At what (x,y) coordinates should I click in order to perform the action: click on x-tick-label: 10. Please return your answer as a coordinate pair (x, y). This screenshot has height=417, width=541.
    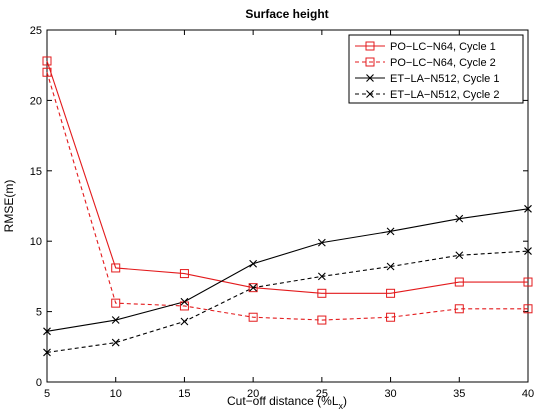
    Looking at the image, I should click on (116, 394).